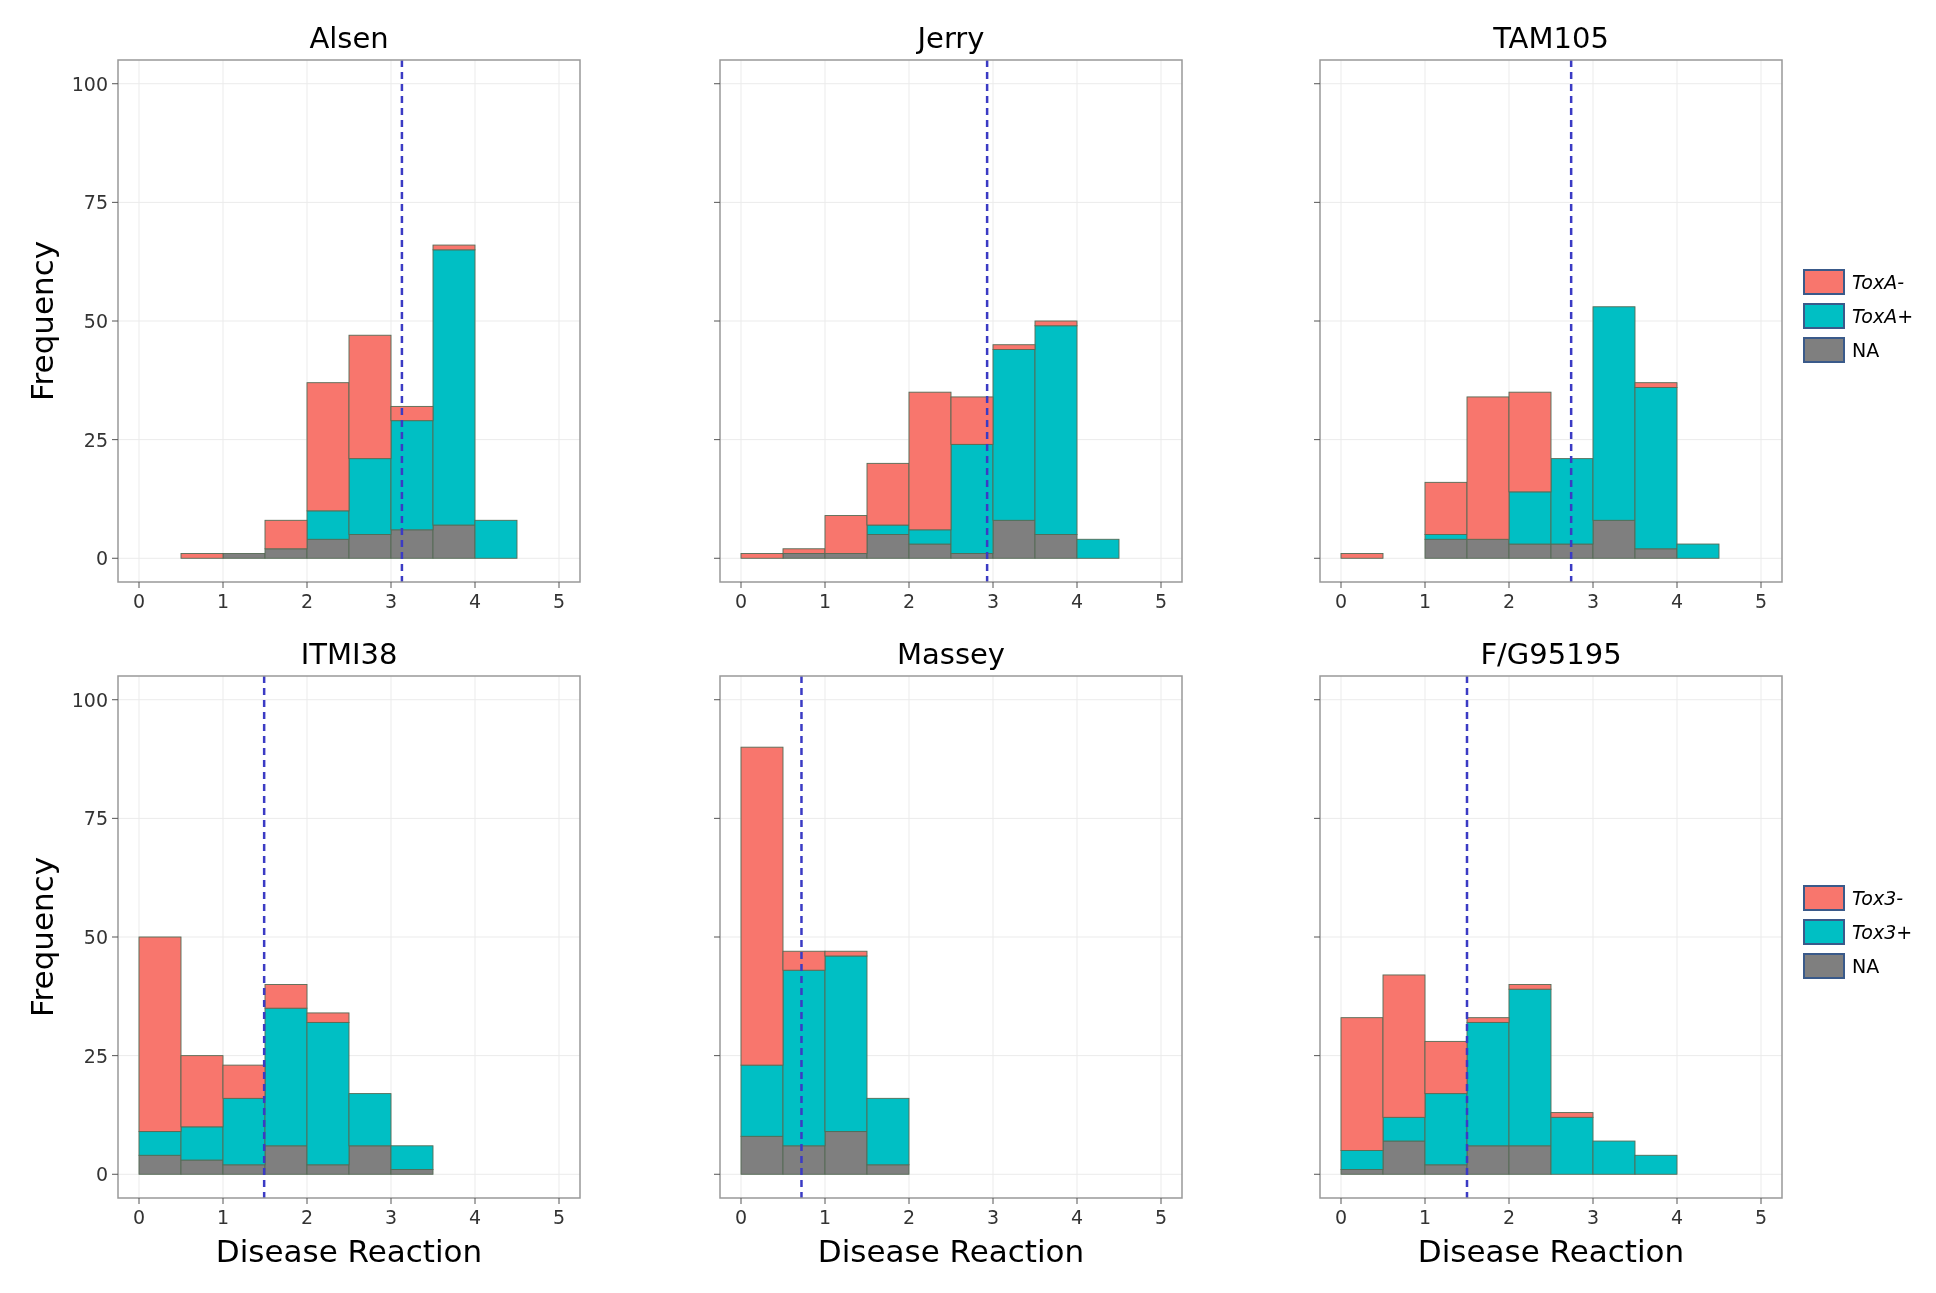  What do you see at coordinates (1550, 38) in the screenshot?
I see `chart-title: TAM105` at bounding box center [1550, 38].